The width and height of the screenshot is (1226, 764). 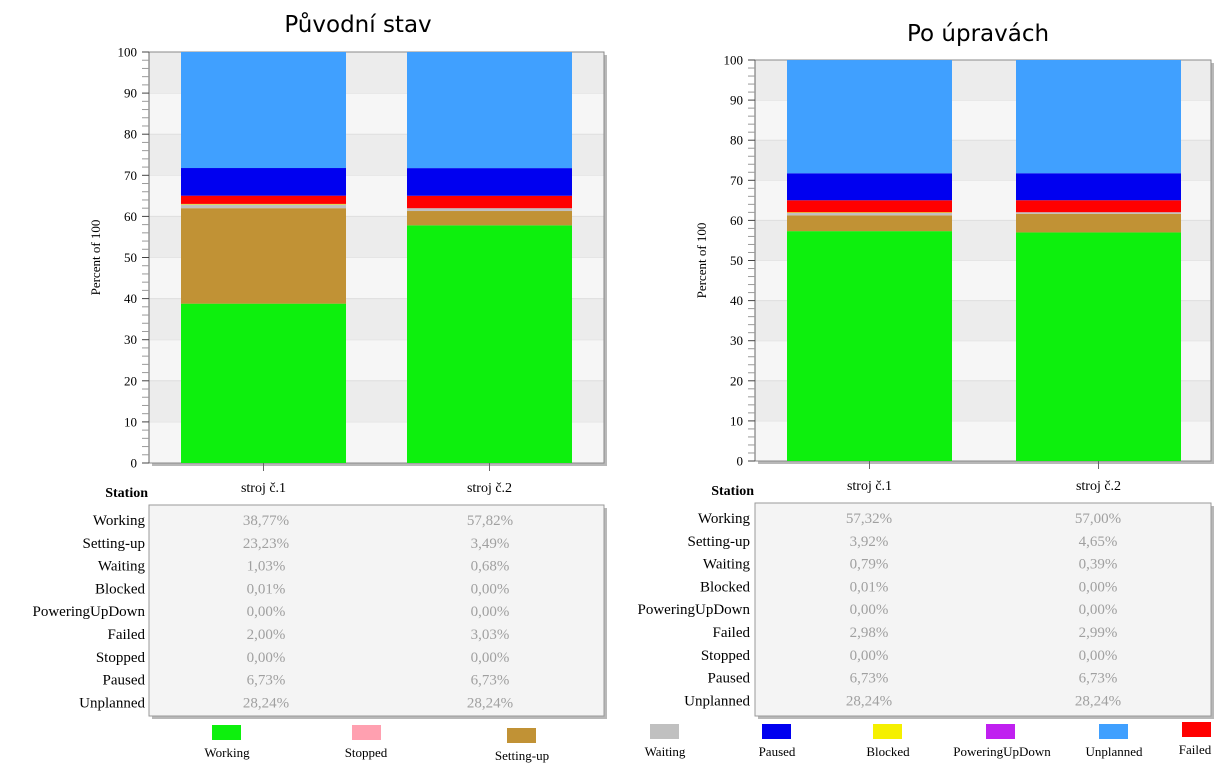 I want to click on table-cell: 3,49%, so click(x=490, y=544).